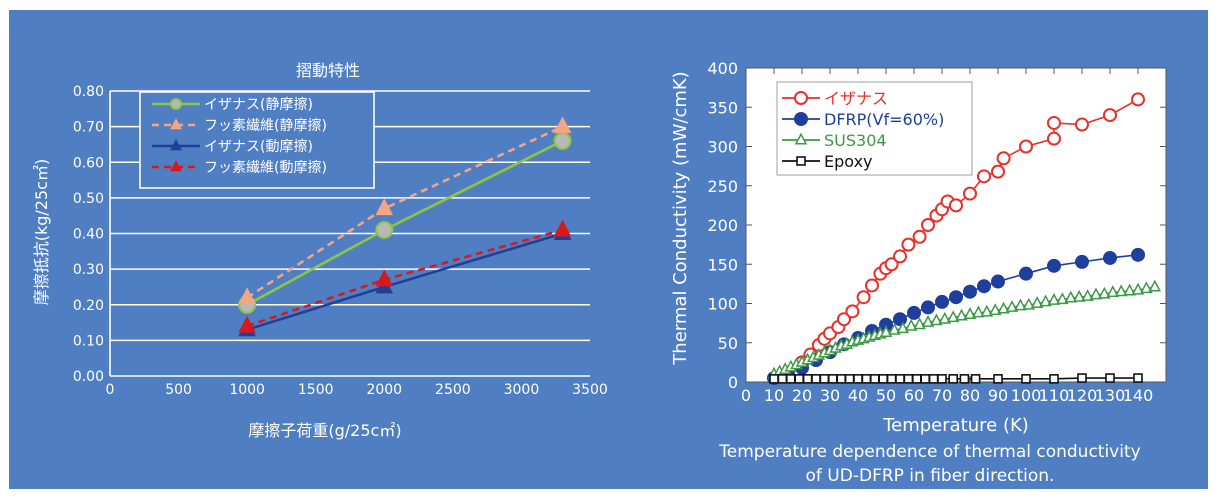 The image size is (1218, 499). I want to click on chart2-legend-label: Epoxy, so click(848, 161).